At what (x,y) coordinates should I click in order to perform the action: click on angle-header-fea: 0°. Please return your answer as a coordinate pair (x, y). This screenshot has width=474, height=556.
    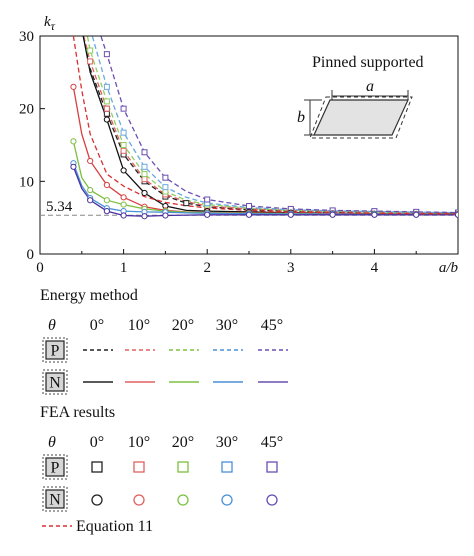
    Looking at the image, I should click on (97, 442).